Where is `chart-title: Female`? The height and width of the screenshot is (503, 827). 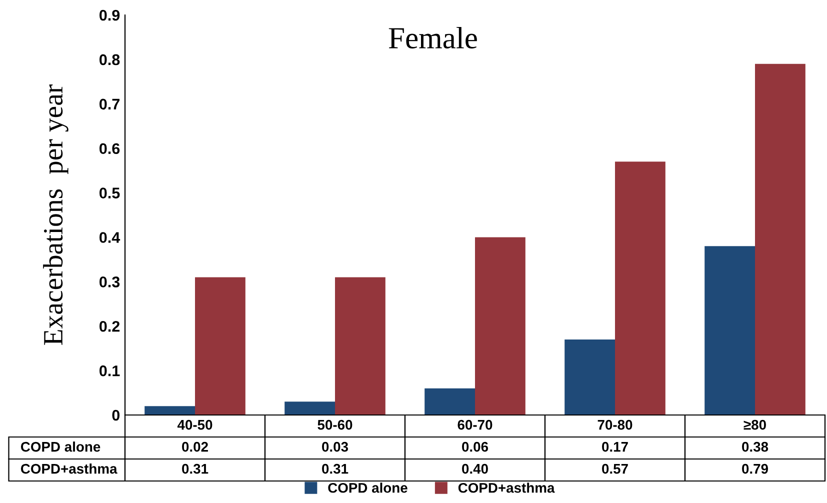 chart-title: Female is located at coordinates (432, 38).